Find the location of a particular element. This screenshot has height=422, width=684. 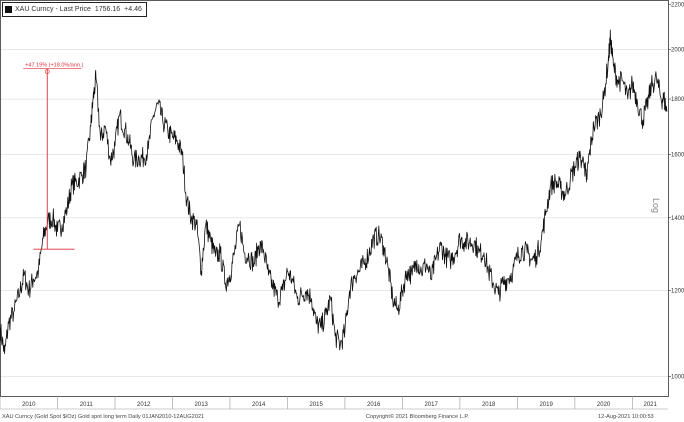

y-tick-label: 2000 is located at coordinates (677, 50).